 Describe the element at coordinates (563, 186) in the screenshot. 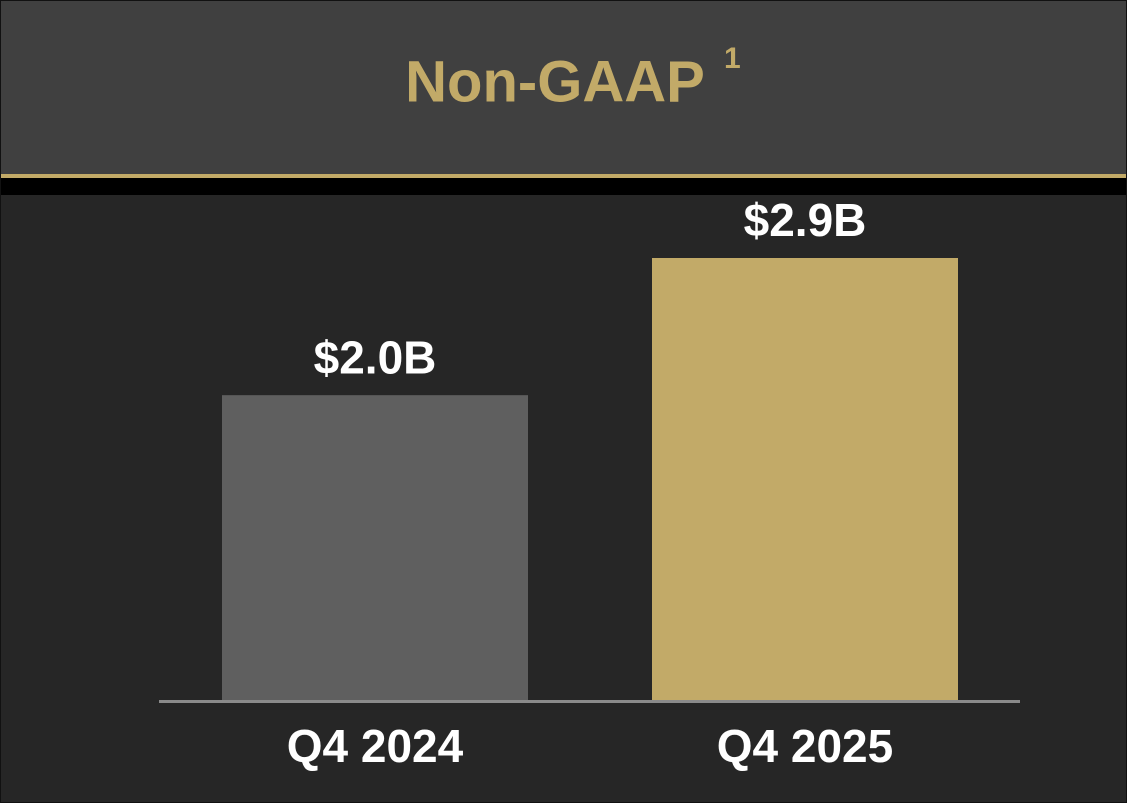

I see `separator` at that location.